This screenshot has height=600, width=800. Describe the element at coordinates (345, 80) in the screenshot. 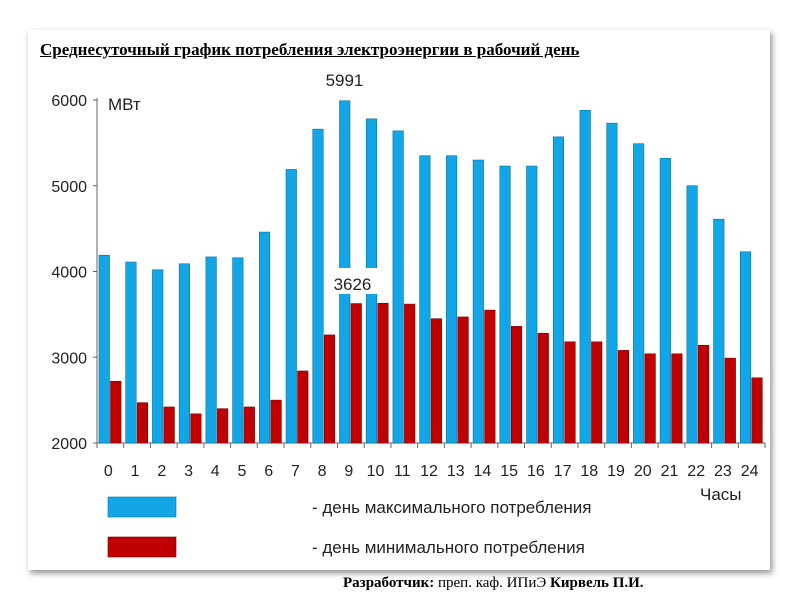

I see `data-label-max: 5991` at that location.